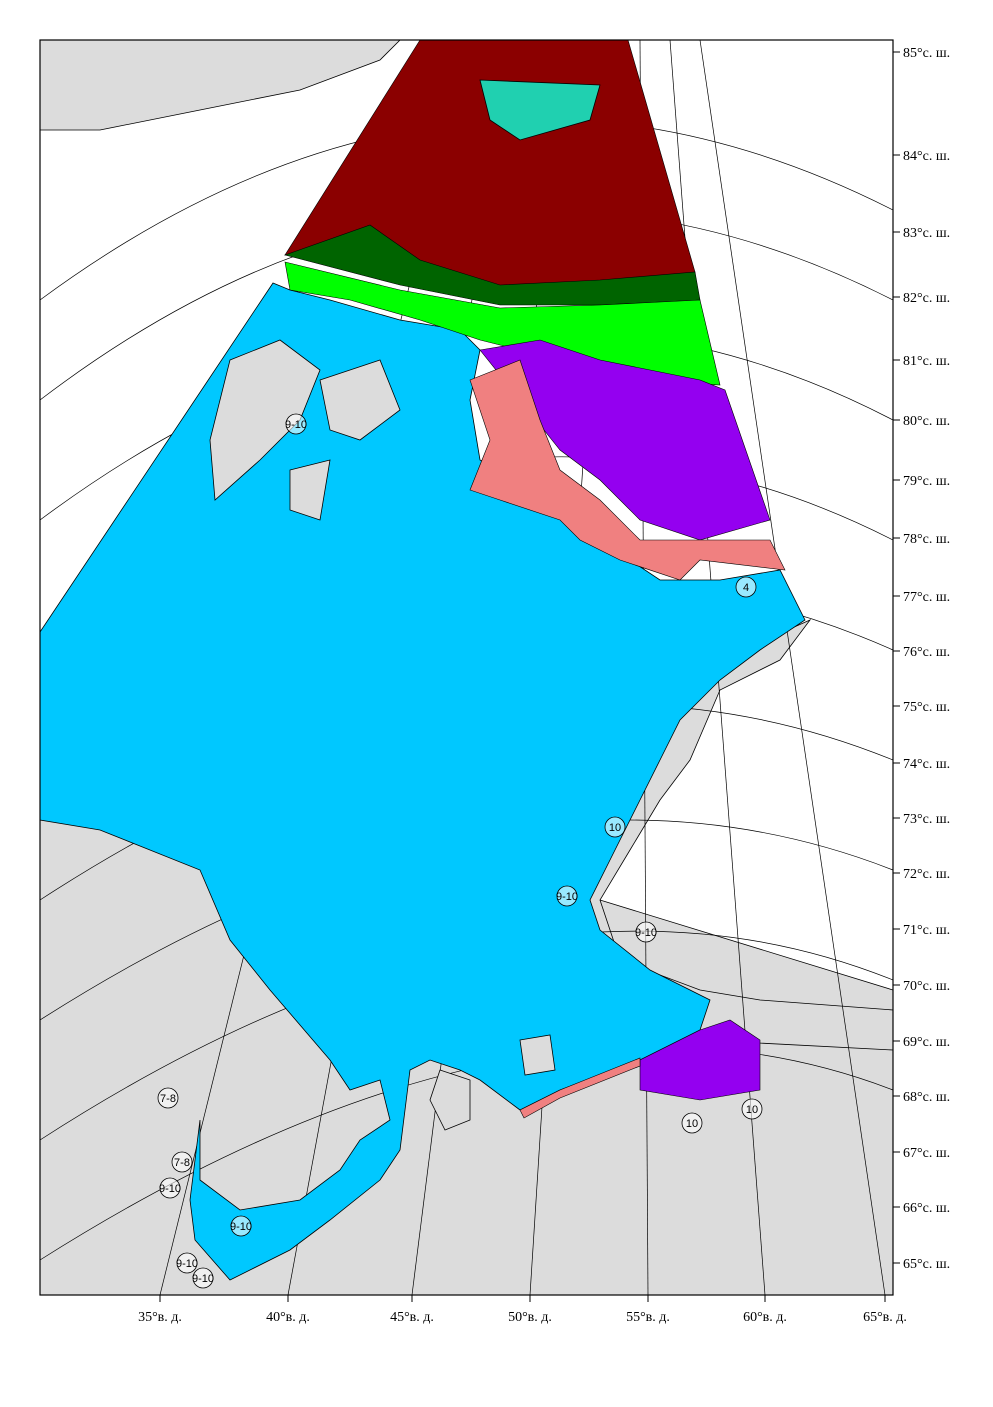 This screenshot has height=1407, width=993. I want to click on longitude-label: 55°в. д., so click(648, 1317).